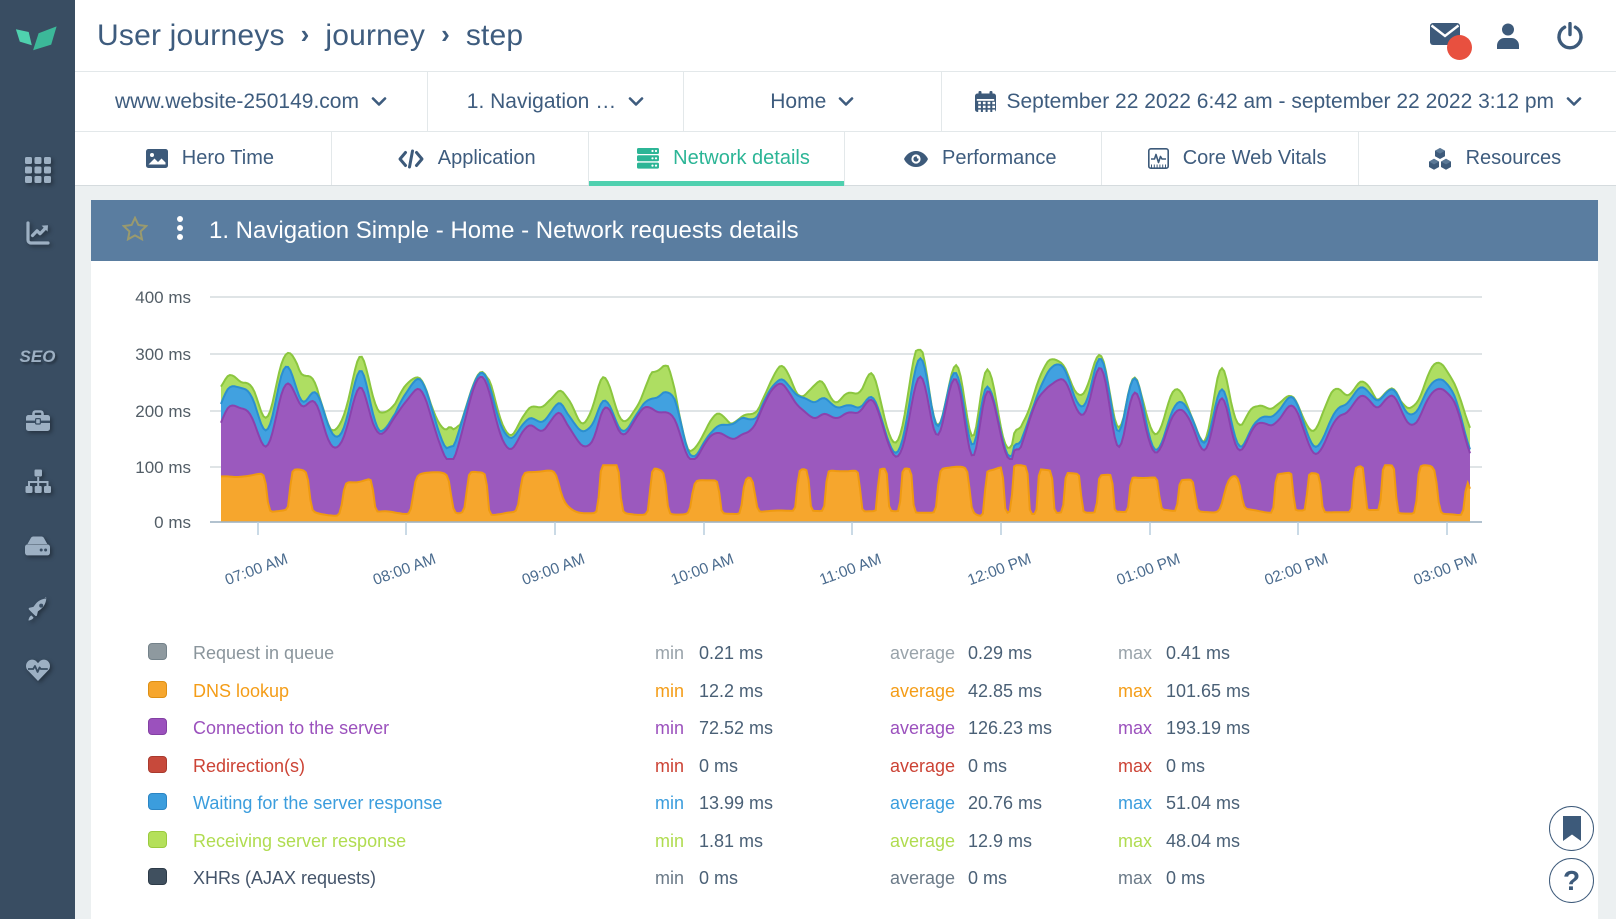 The height and width of the screenshot is (919, 1616). Describe the element at coordinates (163, 297) in the screenshot. I see `svg-text: 400 ms` at that location.